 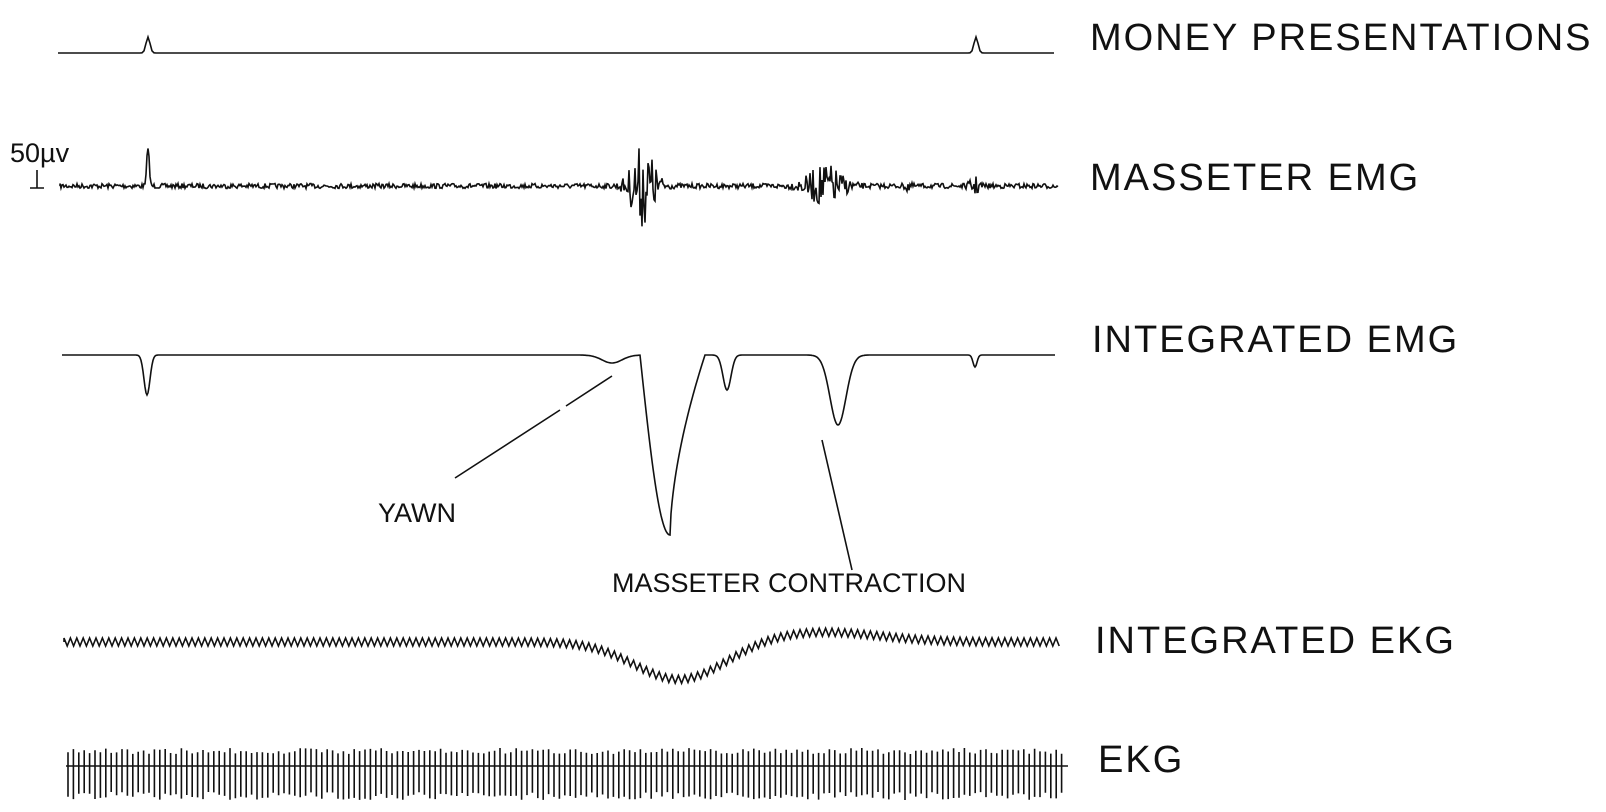 I want to click on integrated-emg-trace, so click(x=558, y=445).